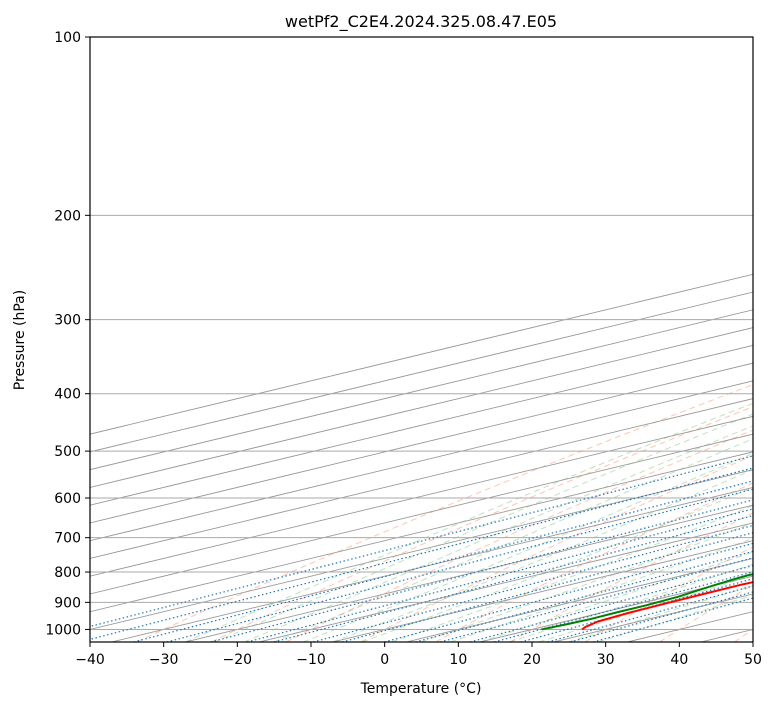  I want to click on y-tick-label: 100, so click(67, 38).